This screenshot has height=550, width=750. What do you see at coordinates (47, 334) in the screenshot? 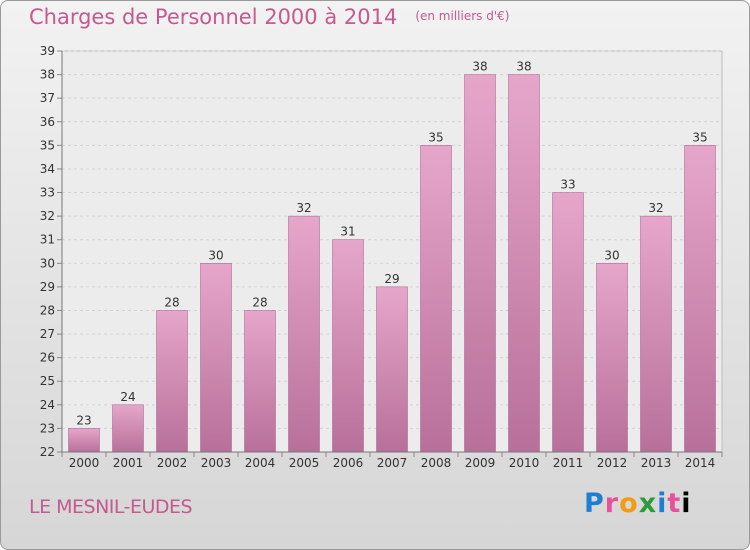
I see `y-tick-label: 27` at bounding box center [47, 334].